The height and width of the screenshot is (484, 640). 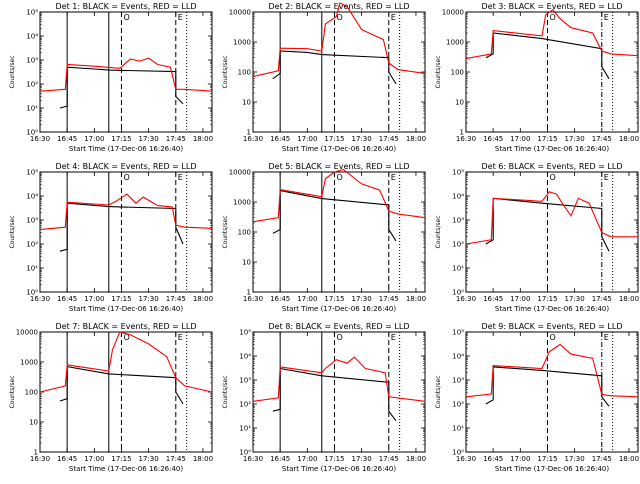 I want to click on chart-title: Det 7: BLACK = Events, RED = LLD, so click(x=126, y=326).